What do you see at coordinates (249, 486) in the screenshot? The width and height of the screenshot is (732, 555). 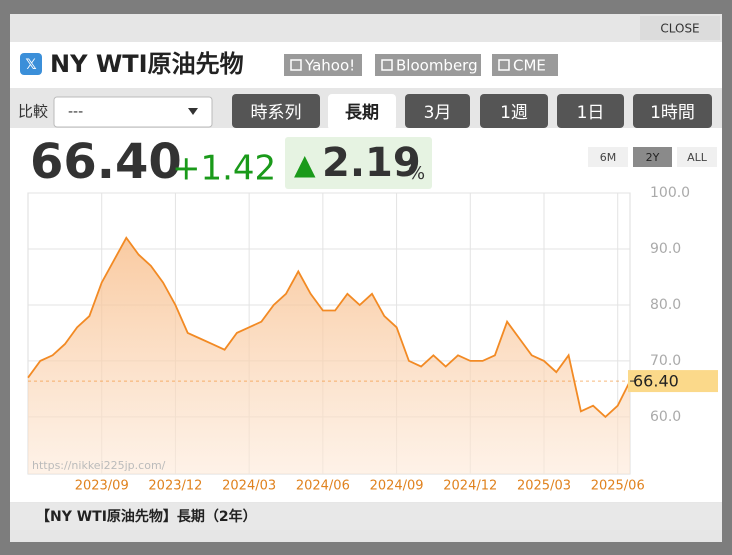 I see `x-tick-label: 2024/03` at bounding box center [249, 486].